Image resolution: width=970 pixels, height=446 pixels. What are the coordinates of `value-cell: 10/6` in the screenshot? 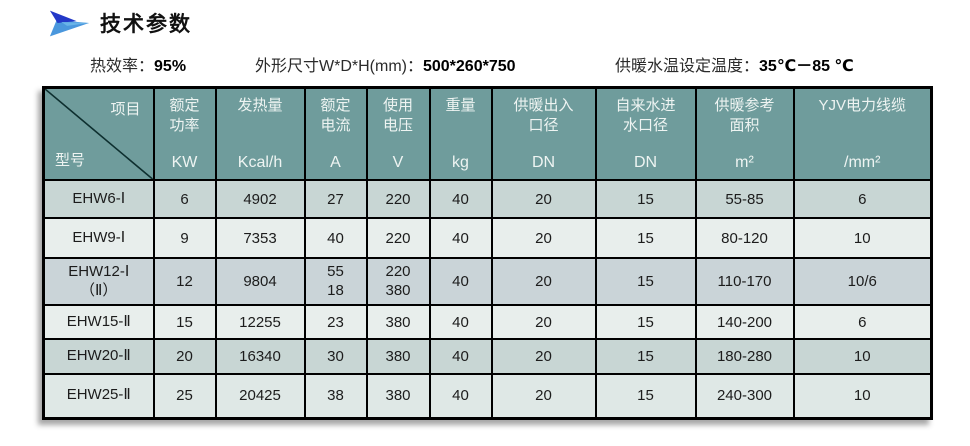 It's located at (862, 281).